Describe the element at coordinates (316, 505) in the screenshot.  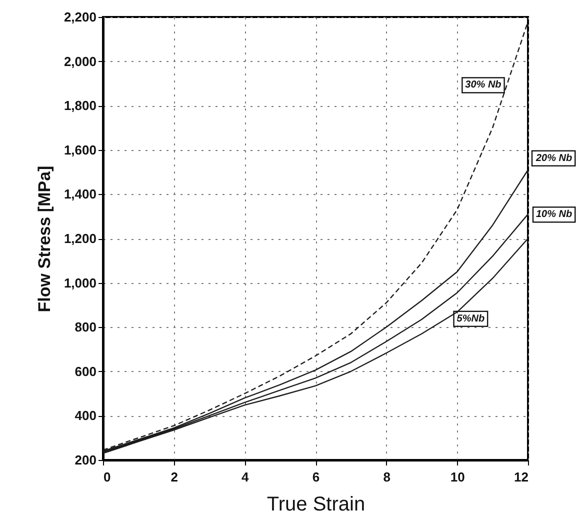
I see `x-axis-title: True Strain` at that location.